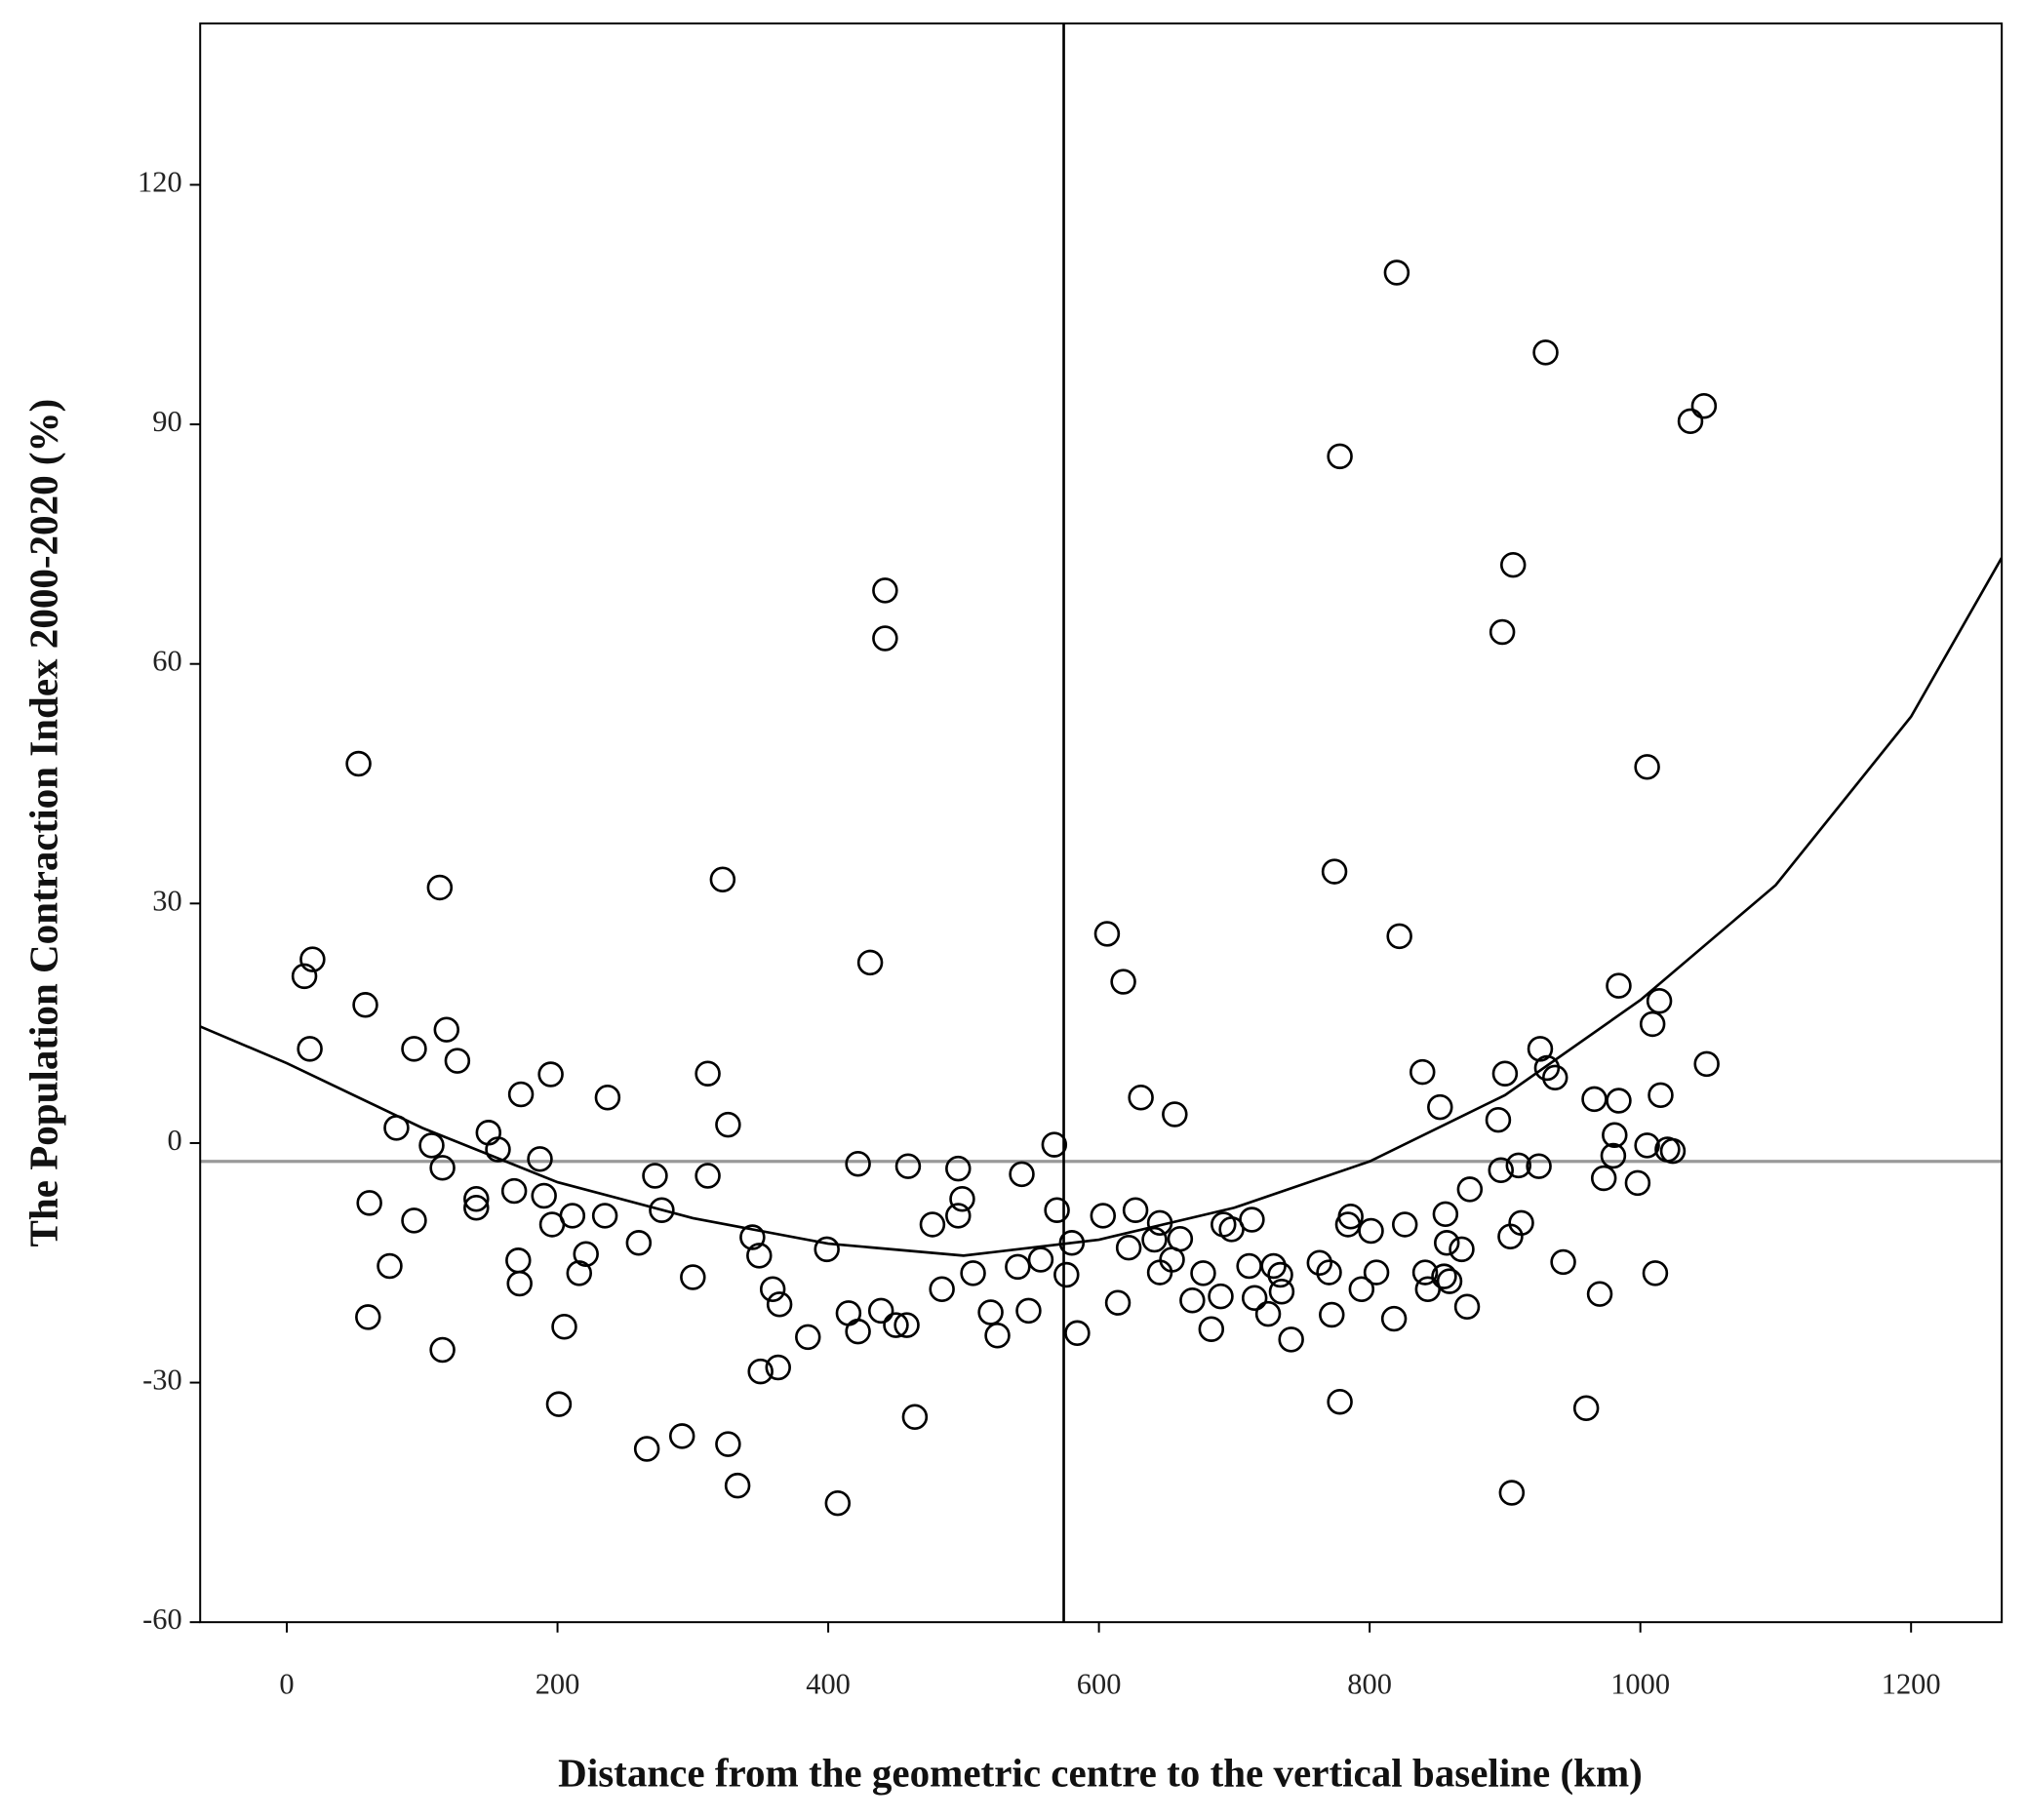 The width and height of the screenshot is (2025, 1820). What do you see at coordinates (1912, 1683) in the screenshot?
I see `x-tick-label: 1200` at bounding box center [1912, 1683].